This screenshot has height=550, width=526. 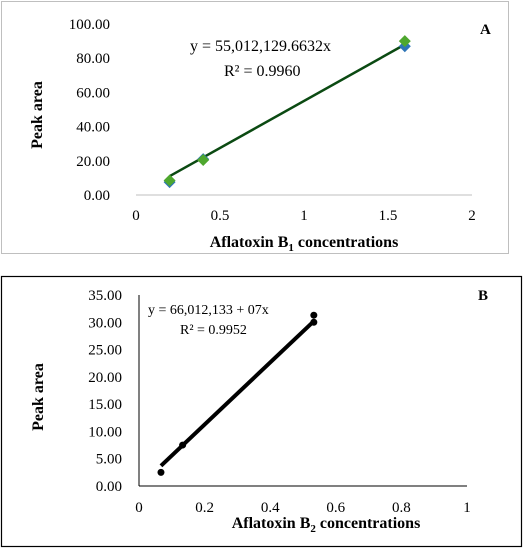 I want to click on panel-b-letter: B, so click(x=483, y=296).